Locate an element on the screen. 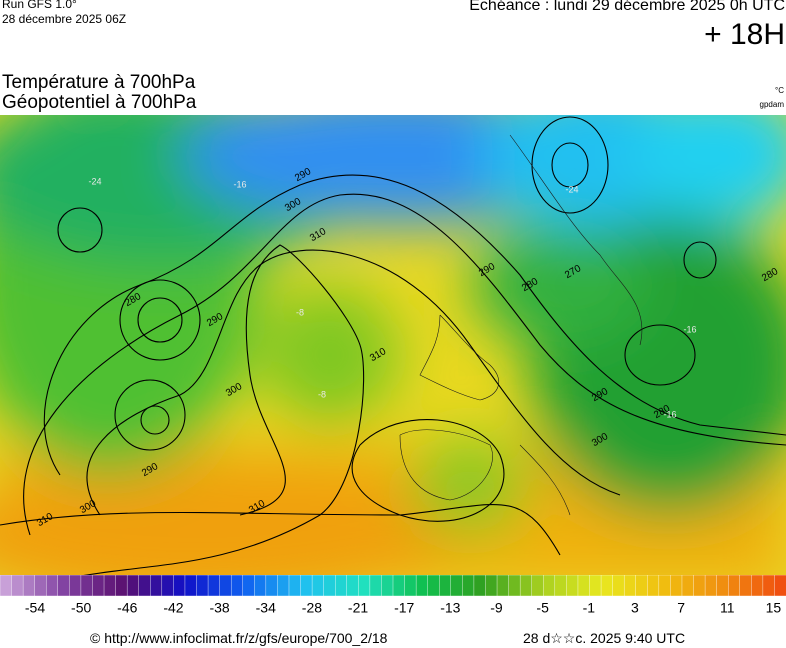 This screenshot has width=786, height=648. colorbar-label: -13 is located at coordinates (450, 607).